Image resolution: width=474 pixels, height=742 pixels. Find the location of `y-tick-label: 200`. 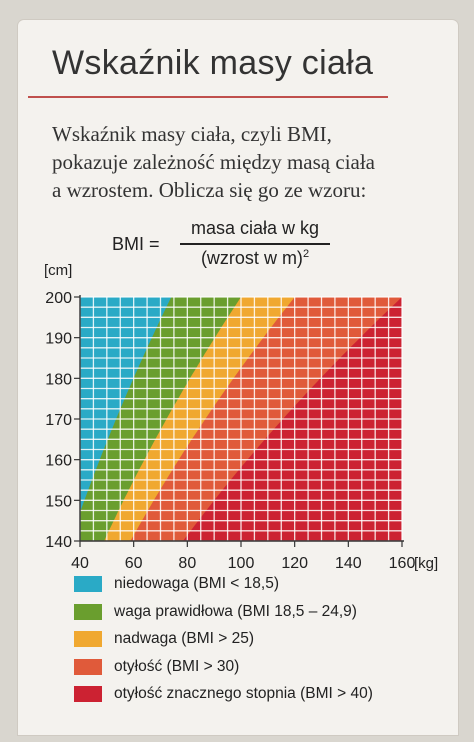

y-tick-label: 200 is located at coordinates (58, 298).